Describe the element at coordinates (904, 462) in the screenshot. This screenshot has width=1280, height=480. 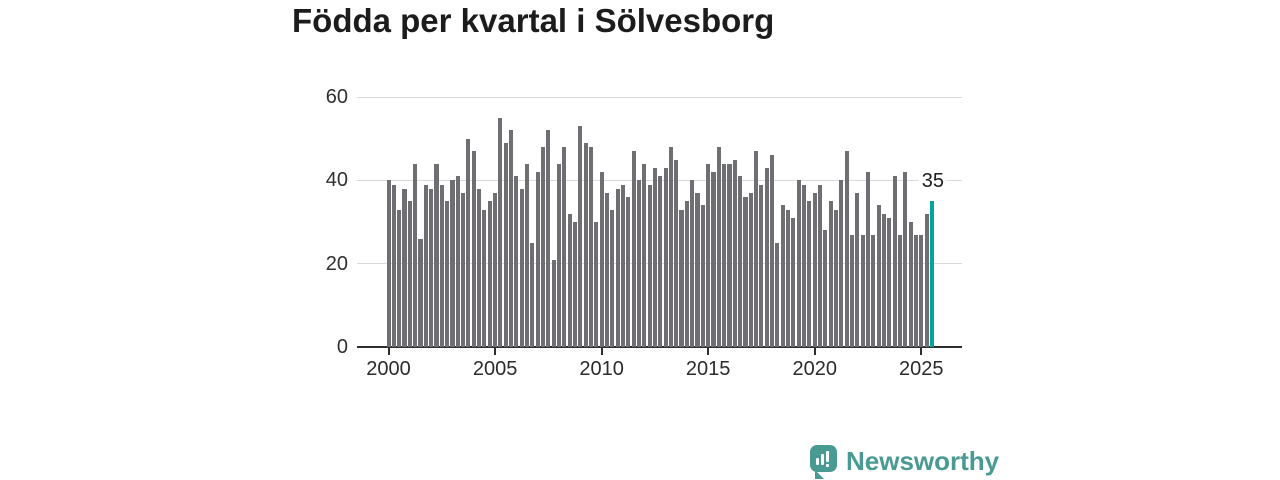
I see `newsworthy-logo: Newsworthy` at that location.